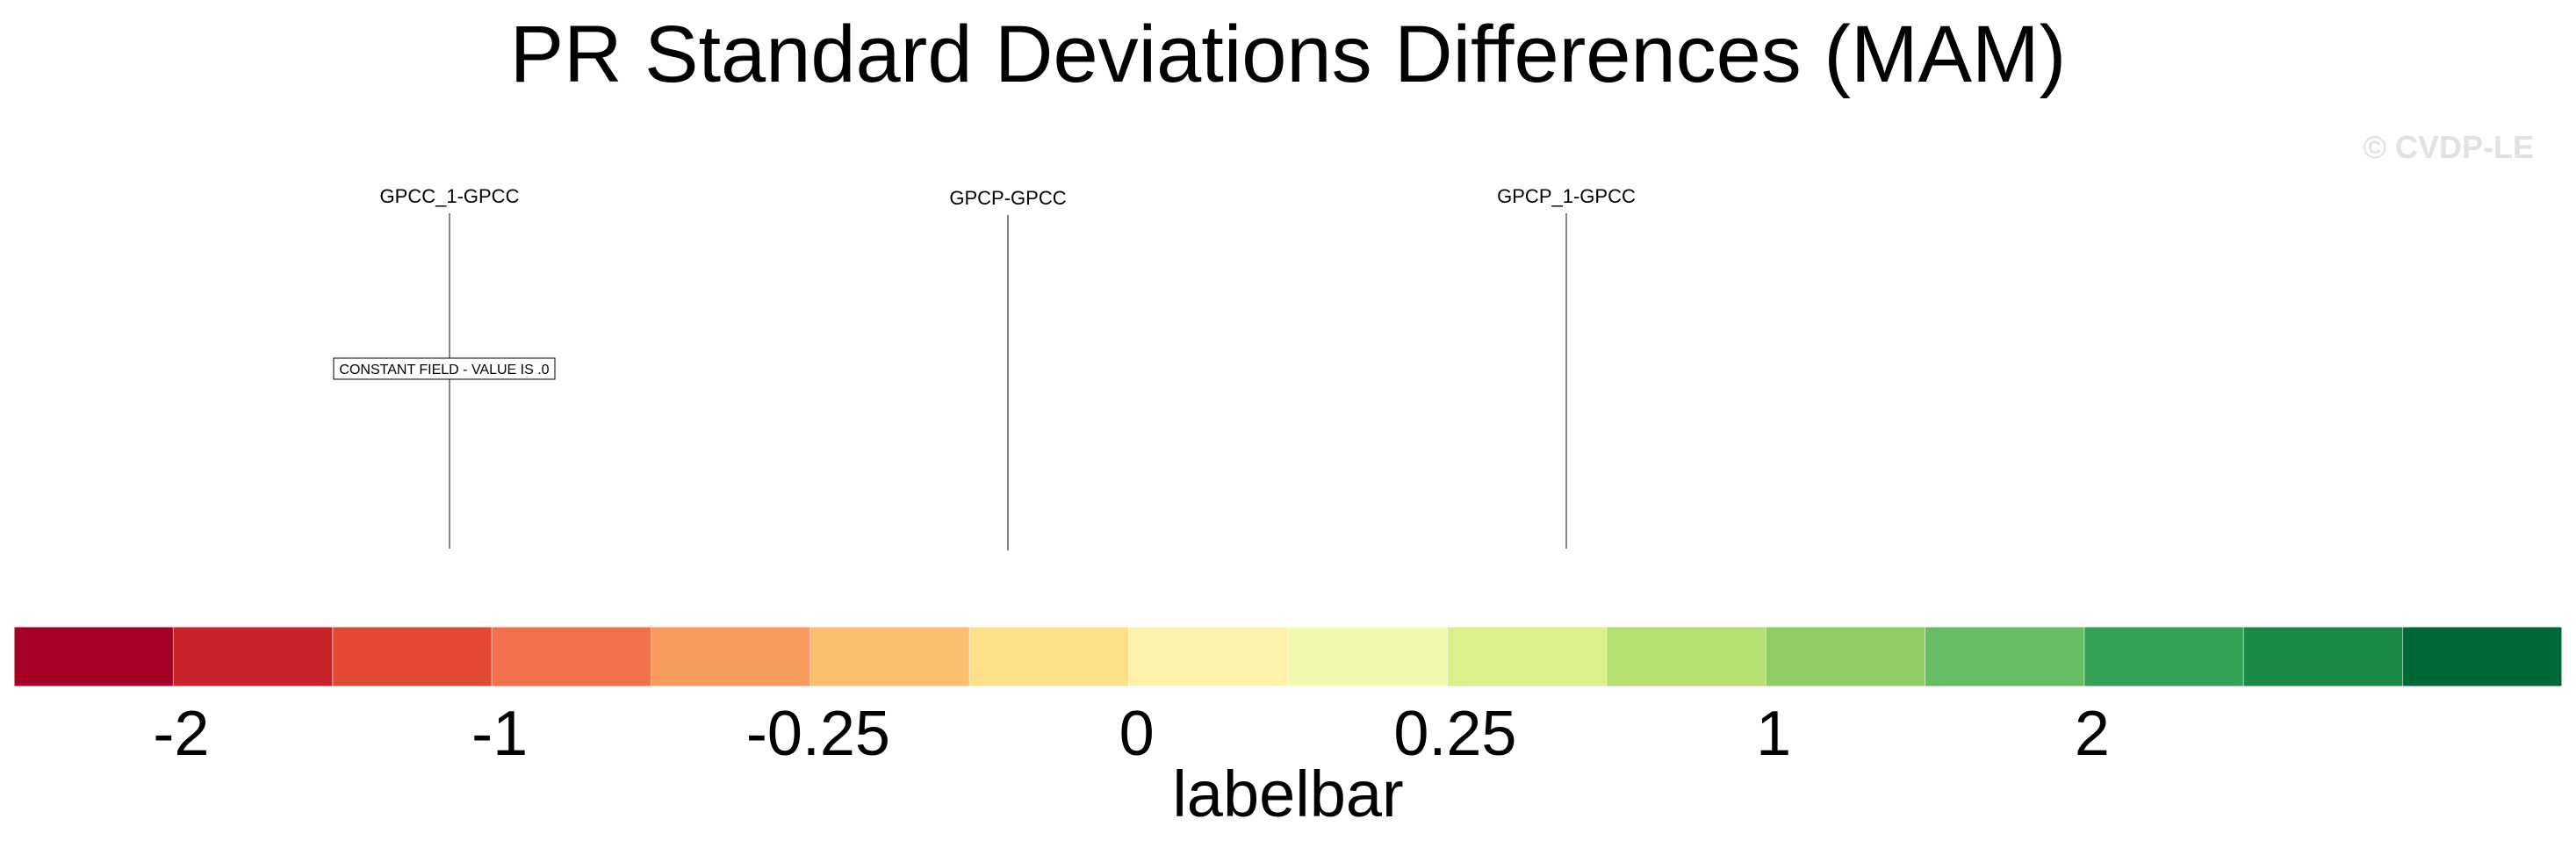 The width and height of the screenshot is (2576, 855). I want to click on field-texture, so click(1545, 363).